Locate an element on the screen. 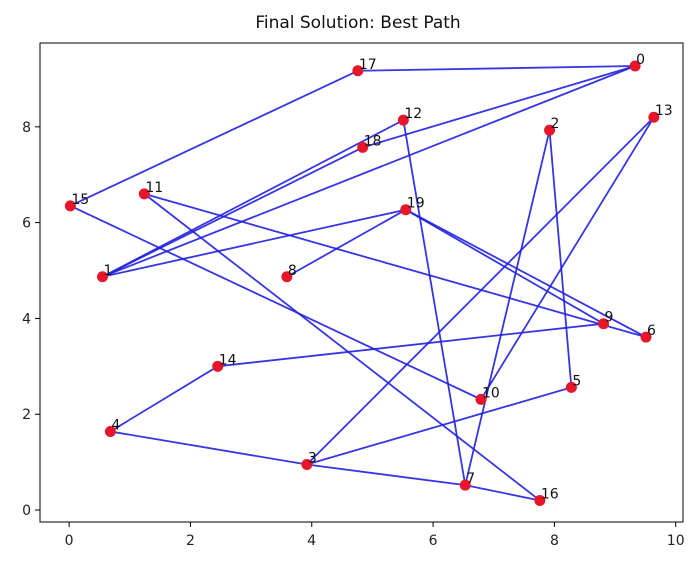 The width and height of the screenshot is (695, 568). city-label: 17 is located at coordinates (368, 65).